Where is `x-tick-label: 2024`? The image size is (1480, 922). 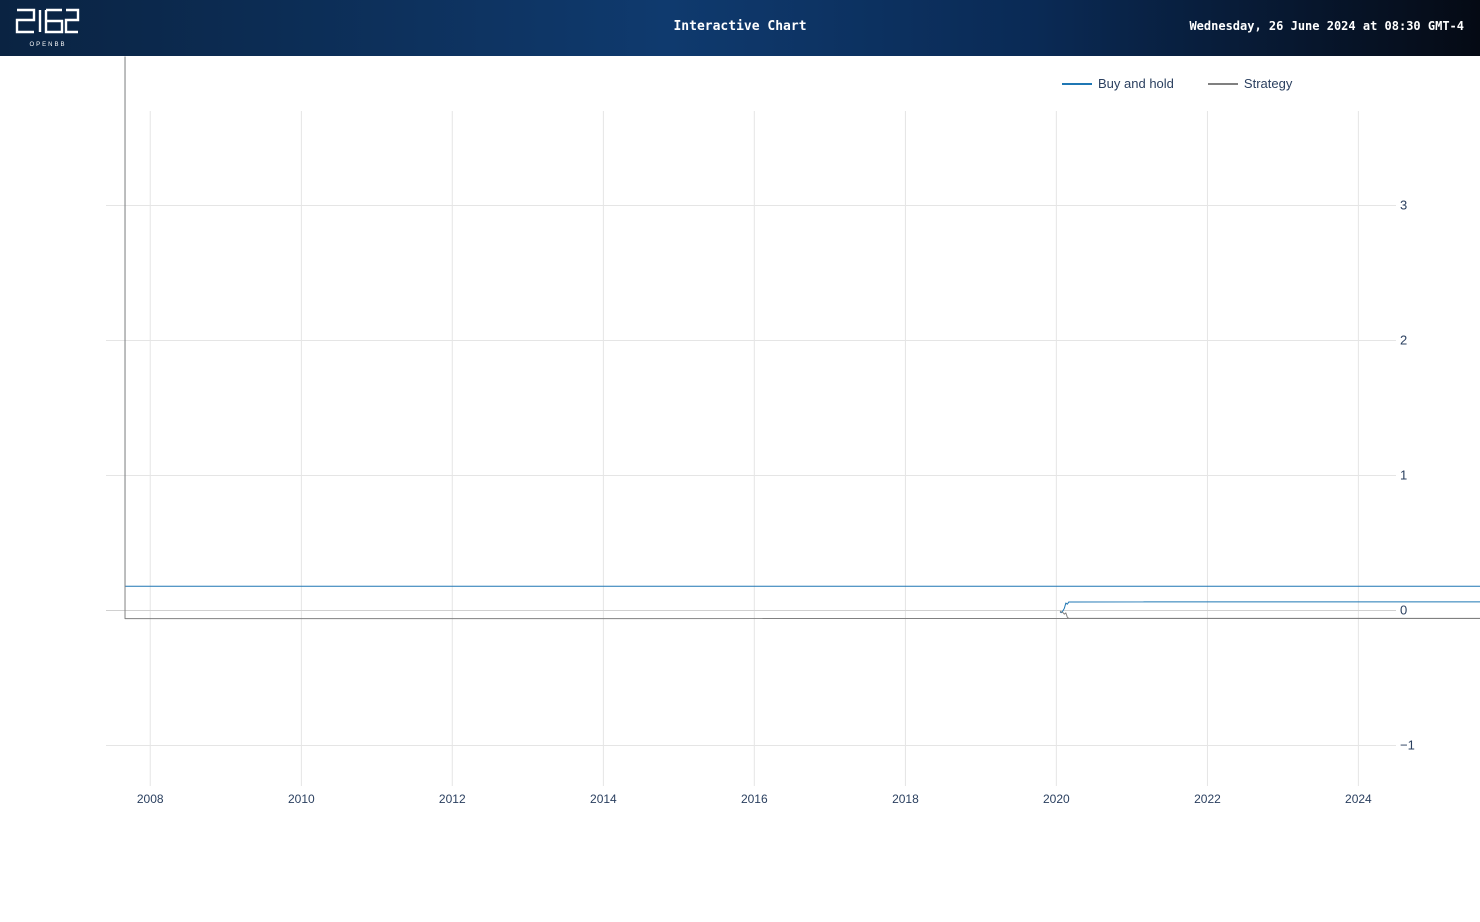
x-tick-label: 2024 is located at coordinates (1358, 799).